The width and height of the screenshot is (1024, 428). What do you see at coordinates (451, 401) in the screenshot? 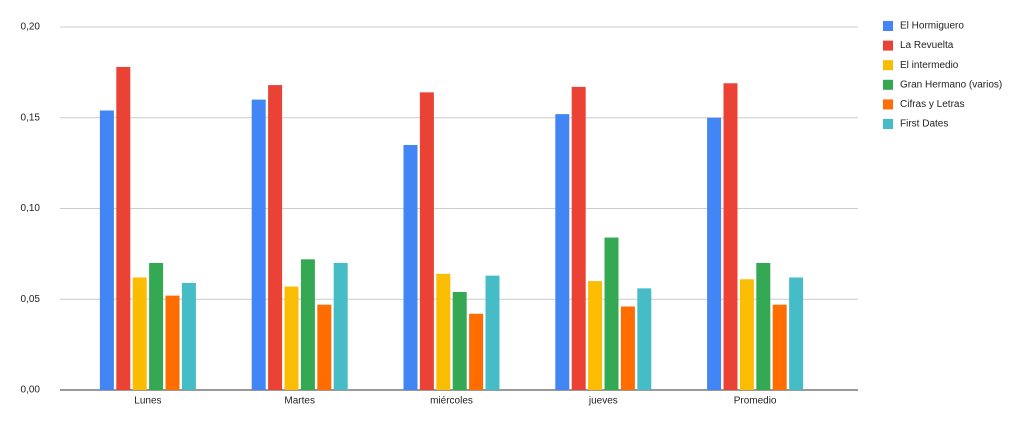
I see `x-tick-label: miércoles` at bounding box center [451, 401].